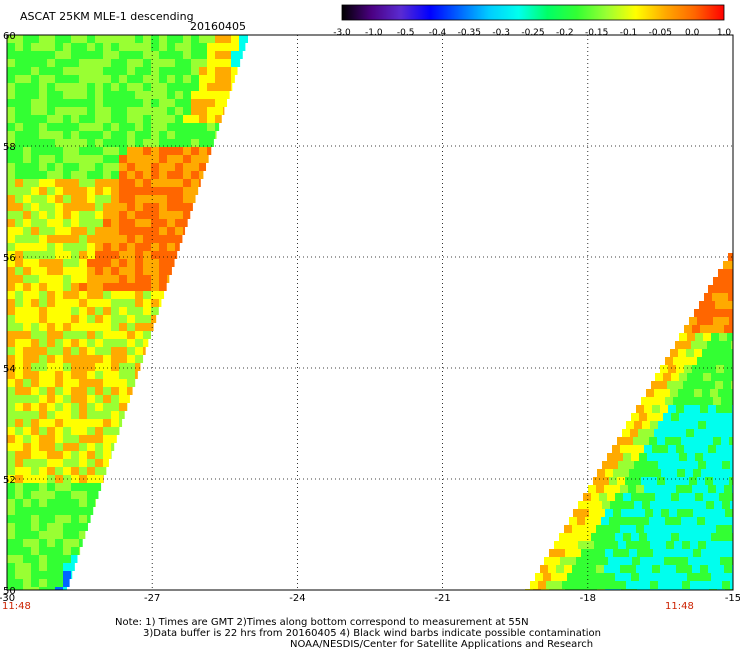 The height and width of the screenshot is (650, 740). Describe the element at coordinates (9, 480) in the screenshot. I see `latitude-label: 52` at that location.